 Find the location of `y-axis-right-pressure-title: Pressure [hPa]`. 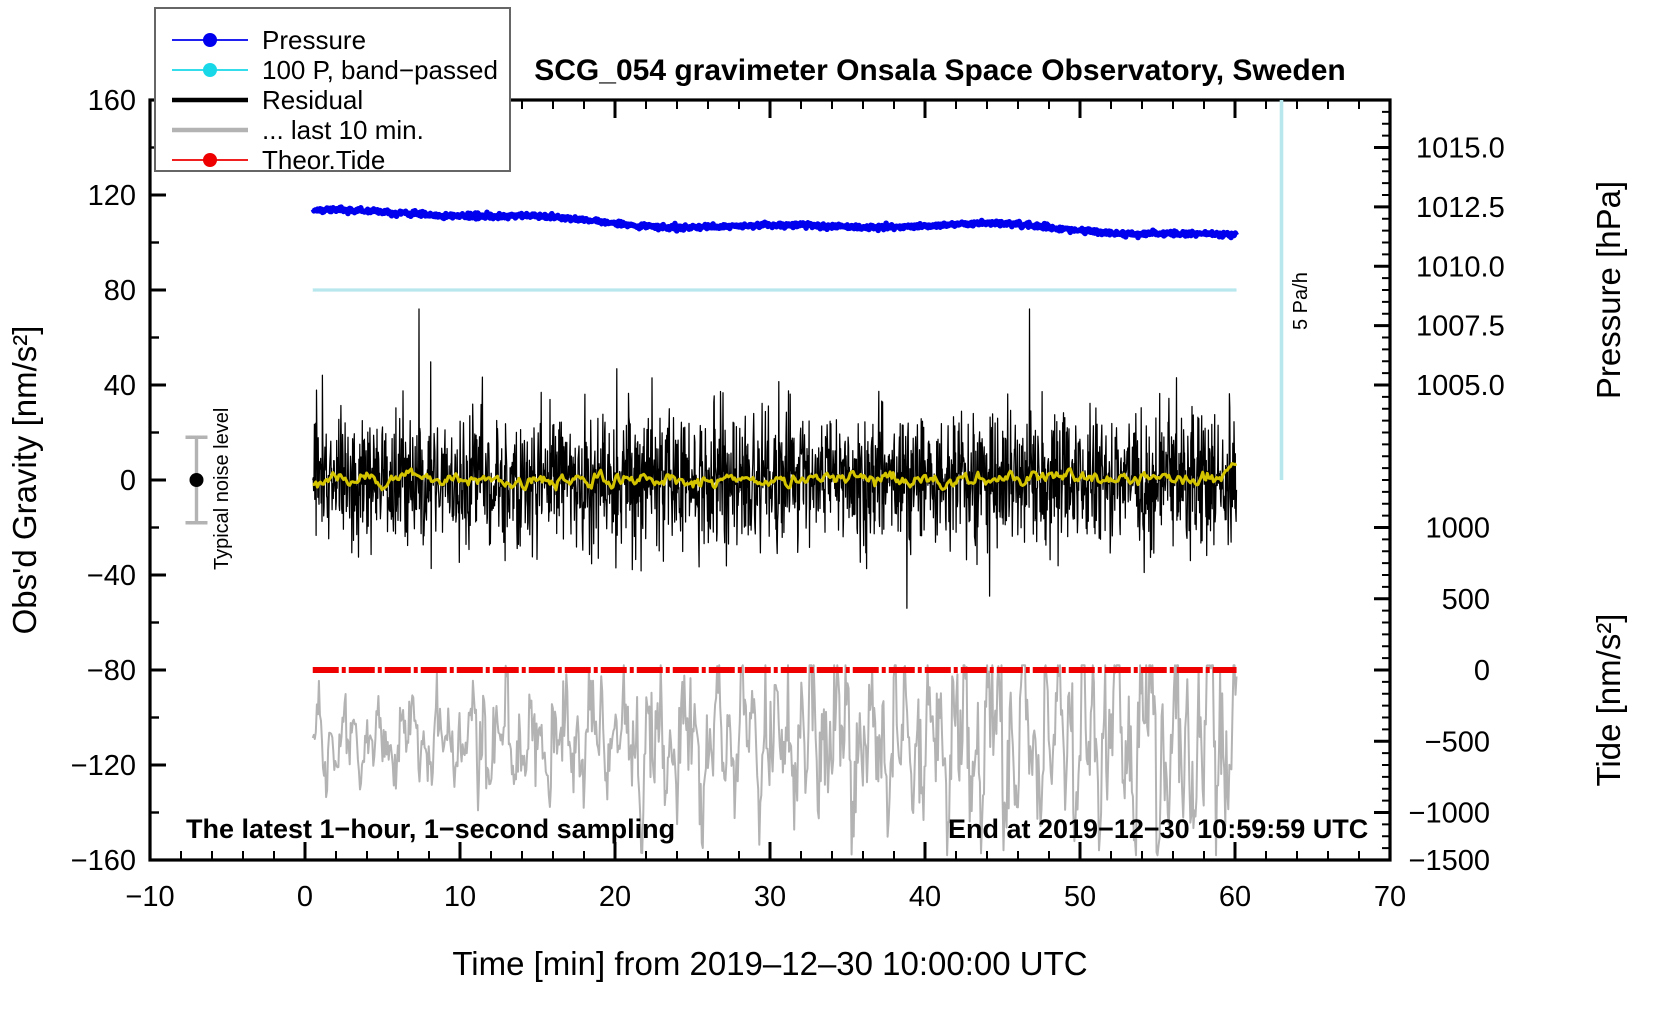

y-axis-right-pressure-title: Pressure [hPa] is located at coordinates (1608, 290).